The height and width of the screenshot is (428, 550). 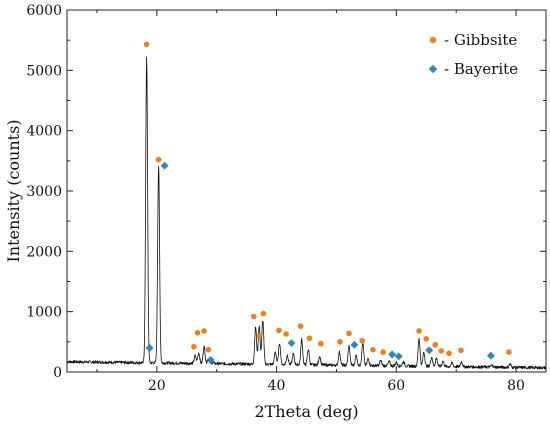 What do you see at coordinates (44, 132) in the screenshot?
I see `y-tick-label-4: 4000` at bounding box center [44, 132].